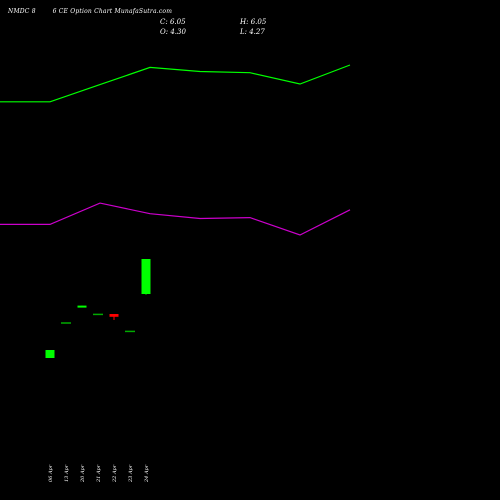  I want to click on x-tick-label: 06 Apr, so click(51, 473).